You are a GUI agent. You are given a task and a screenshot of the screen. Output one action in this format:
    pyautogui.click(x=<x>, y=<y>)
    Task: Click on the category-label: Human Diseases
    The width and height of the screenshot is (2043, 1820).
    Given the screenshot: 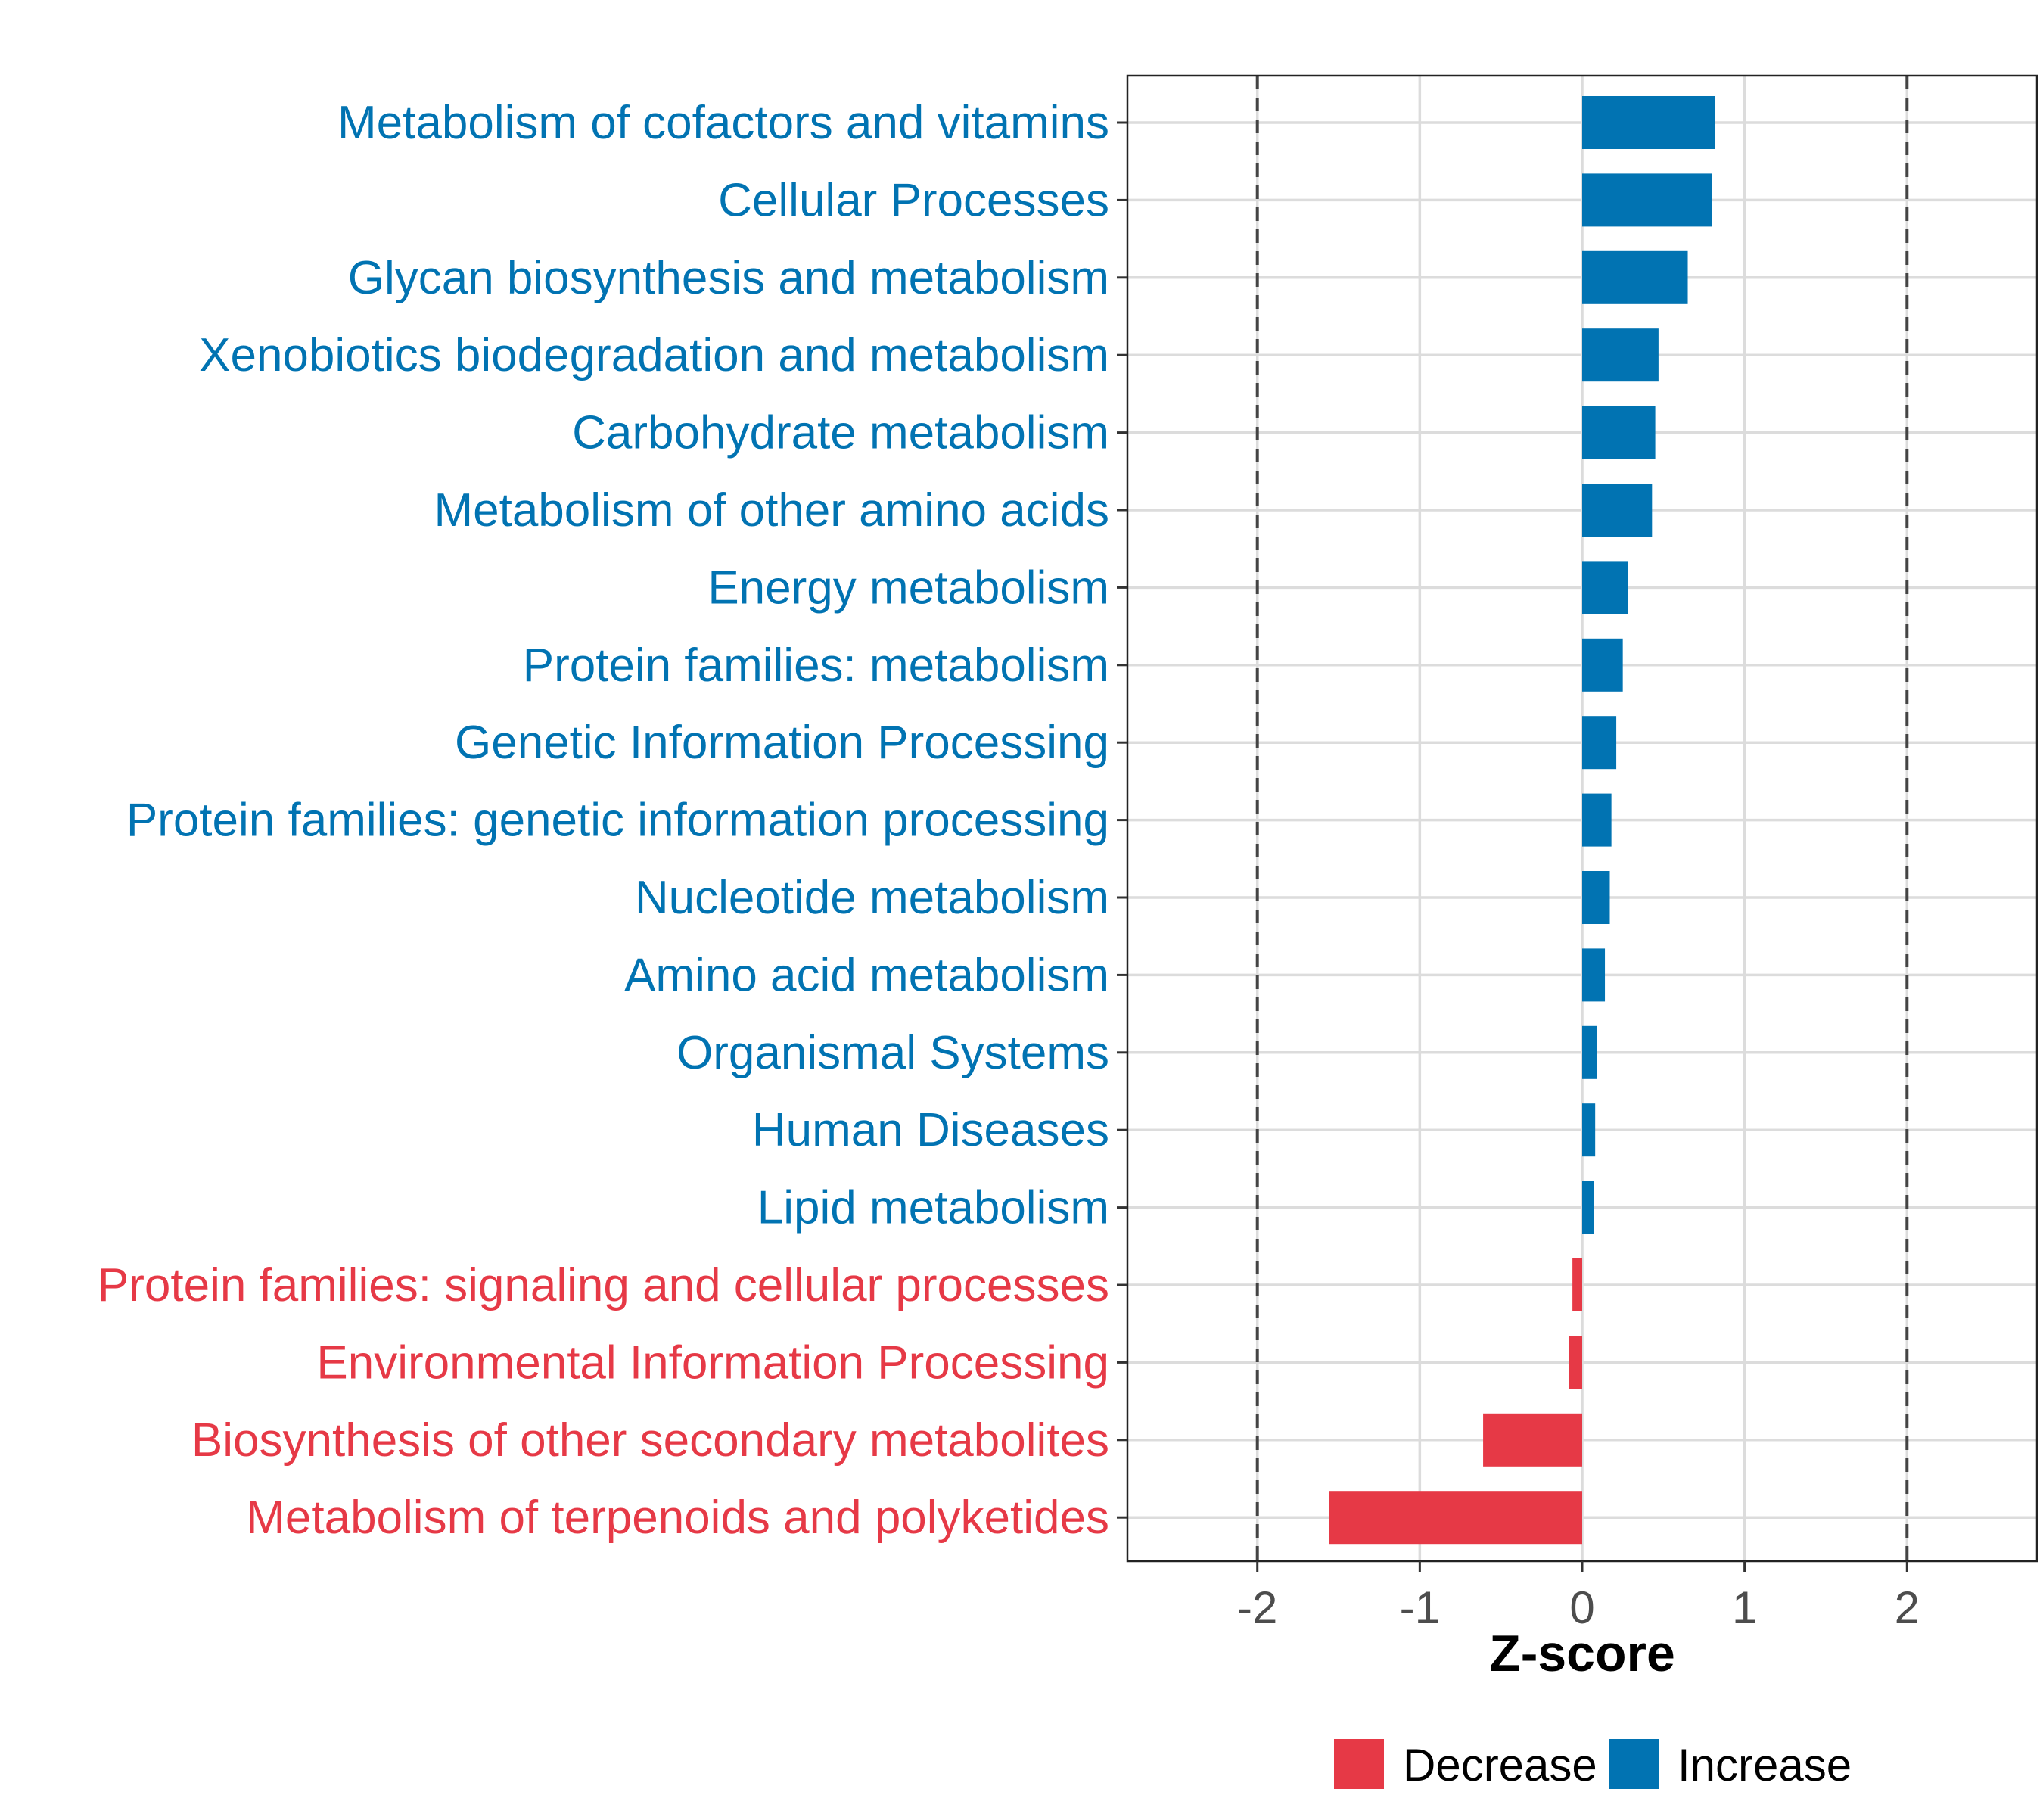 What is the action you would take?
    pyautogui.click(x=931, y=1130)
    